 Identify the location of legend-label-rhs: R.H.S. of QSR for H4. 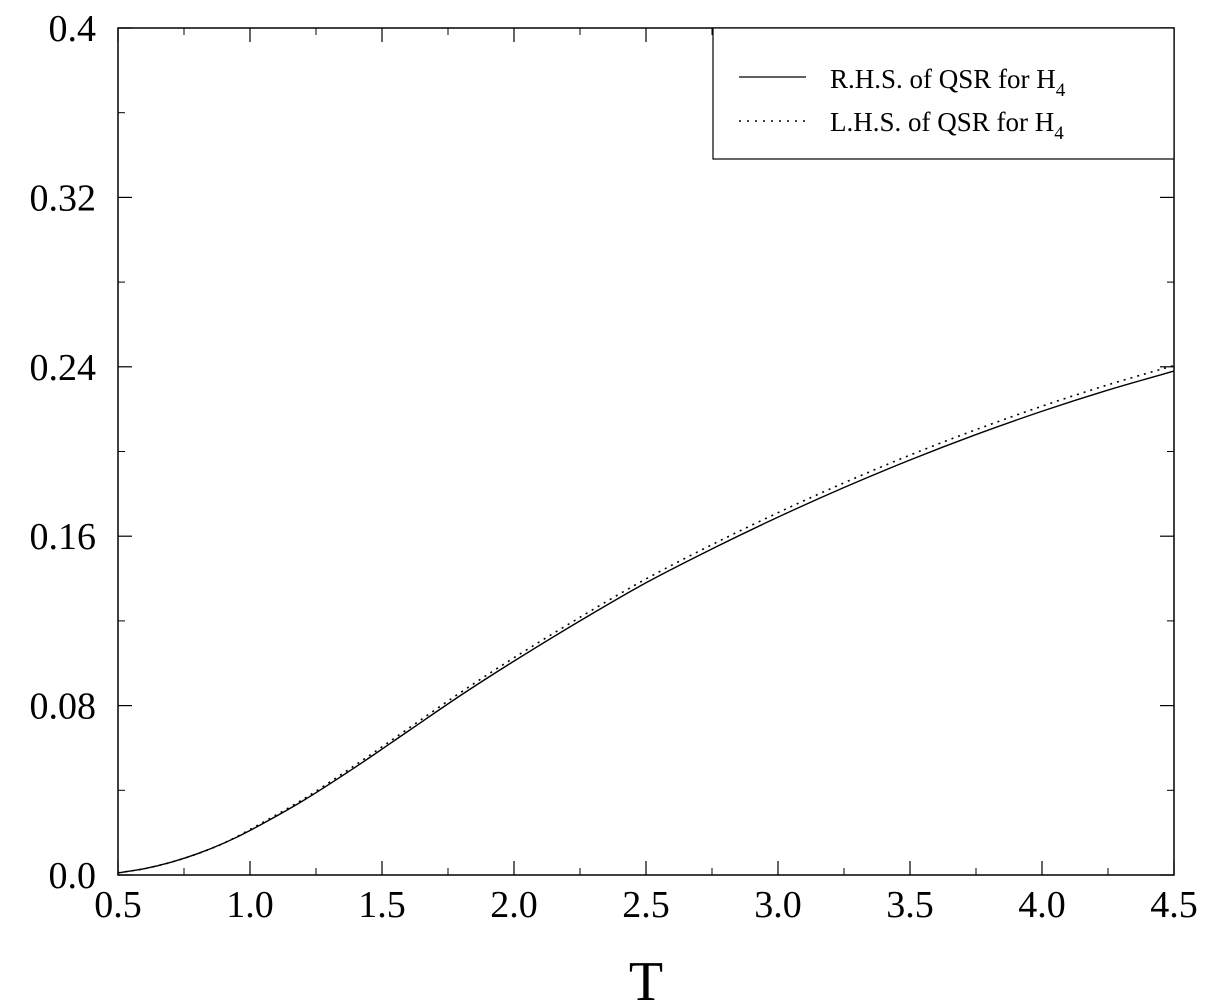
(948, 82).